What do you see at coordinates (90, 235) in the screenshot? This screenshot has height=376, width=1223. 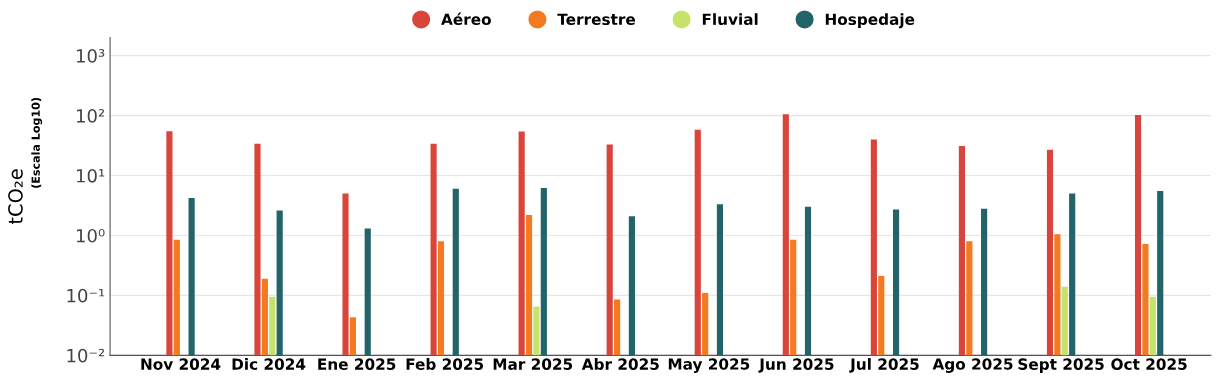 I see `y-tick-label: 10⁰` at bounding box center [90, 235].